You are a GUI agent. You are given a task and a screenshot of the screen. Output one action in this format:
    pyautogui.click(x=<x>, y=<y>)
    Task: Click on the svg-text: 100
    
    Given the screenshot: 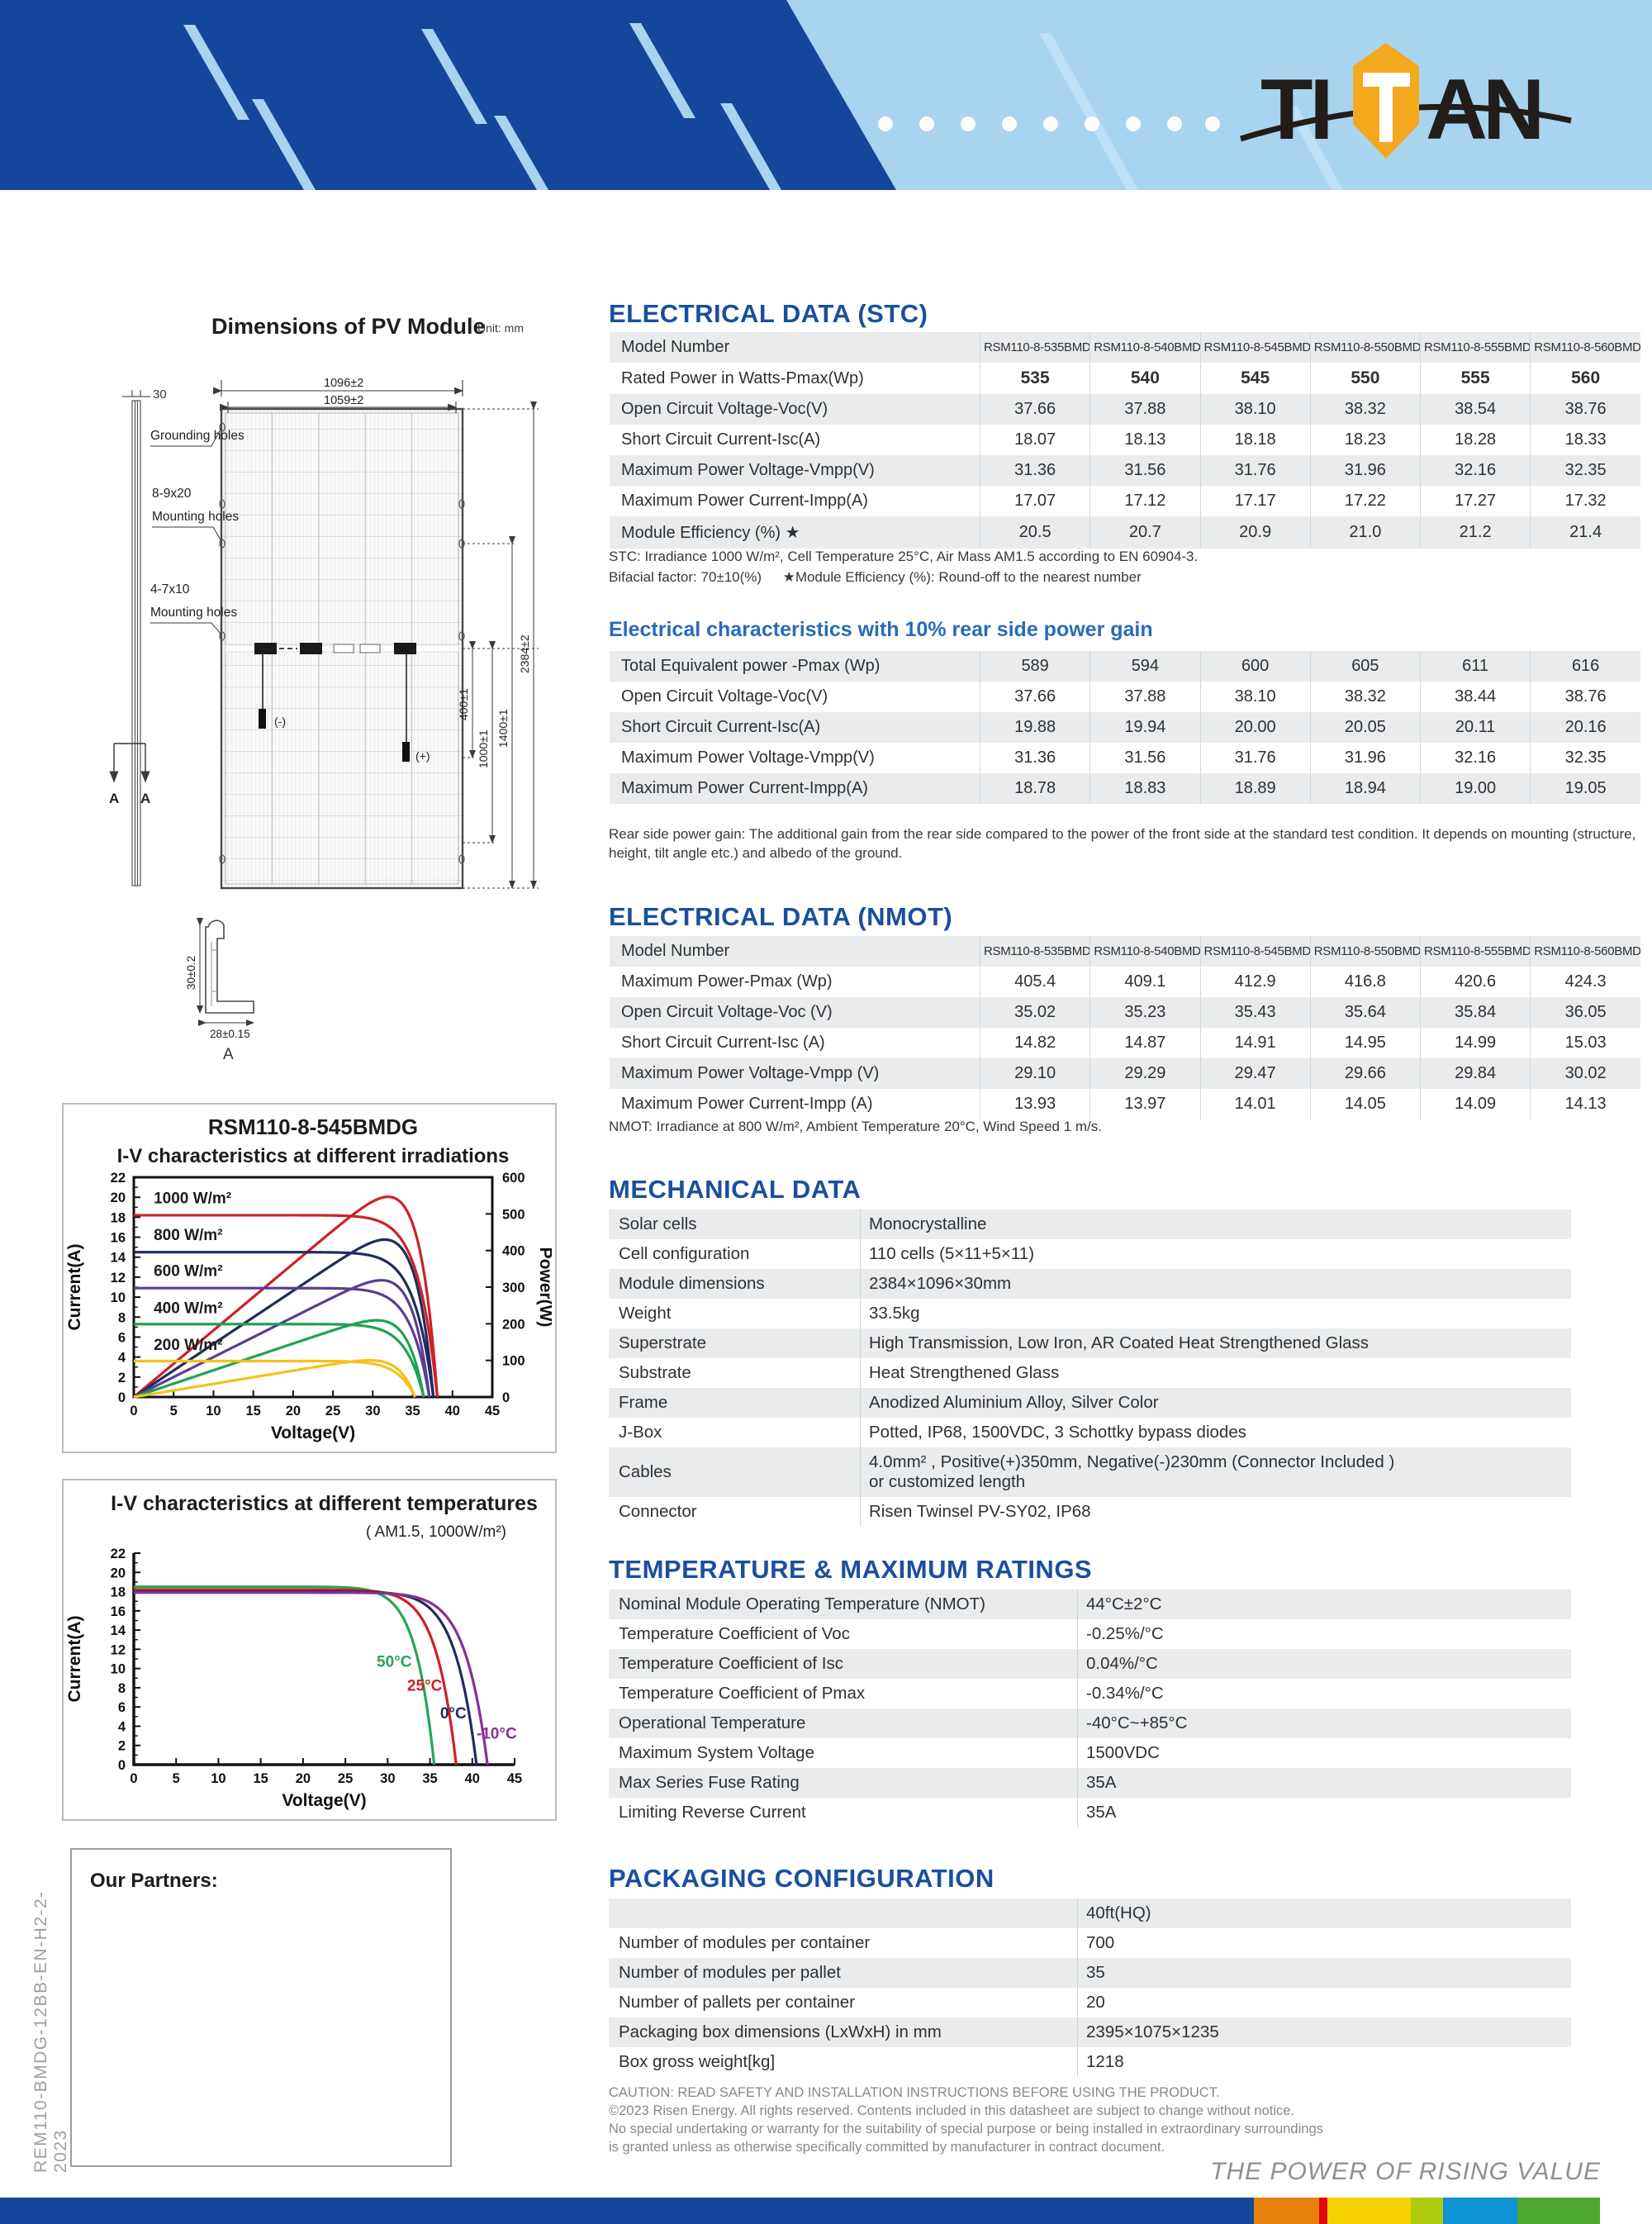 What is the action you would take?
    pyautogui.click(x=513, y=1361)
    